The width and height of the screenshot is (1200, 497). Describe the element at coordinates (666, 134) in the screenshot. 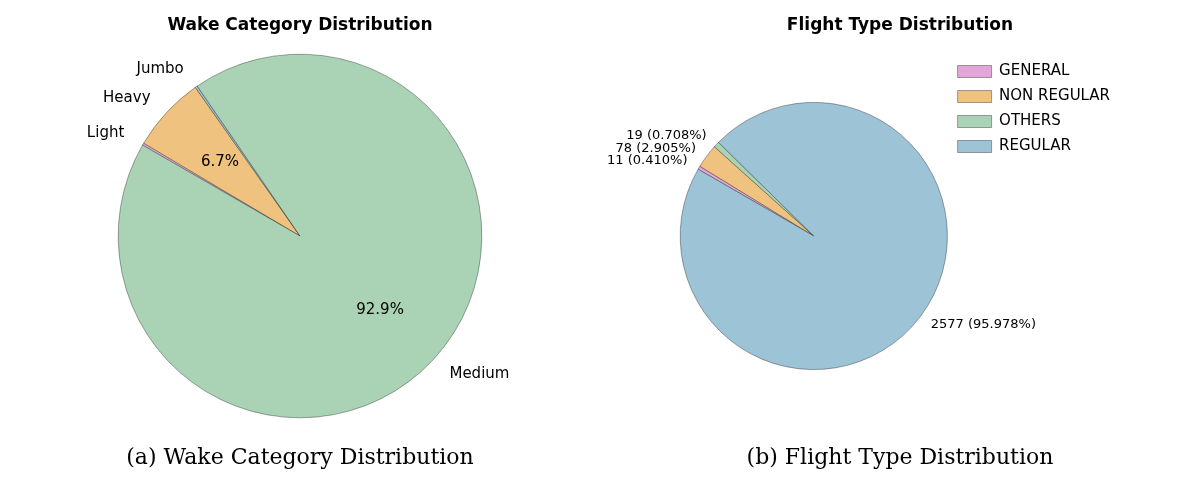

I see `data-label: 19 (0.708%)` at that location.